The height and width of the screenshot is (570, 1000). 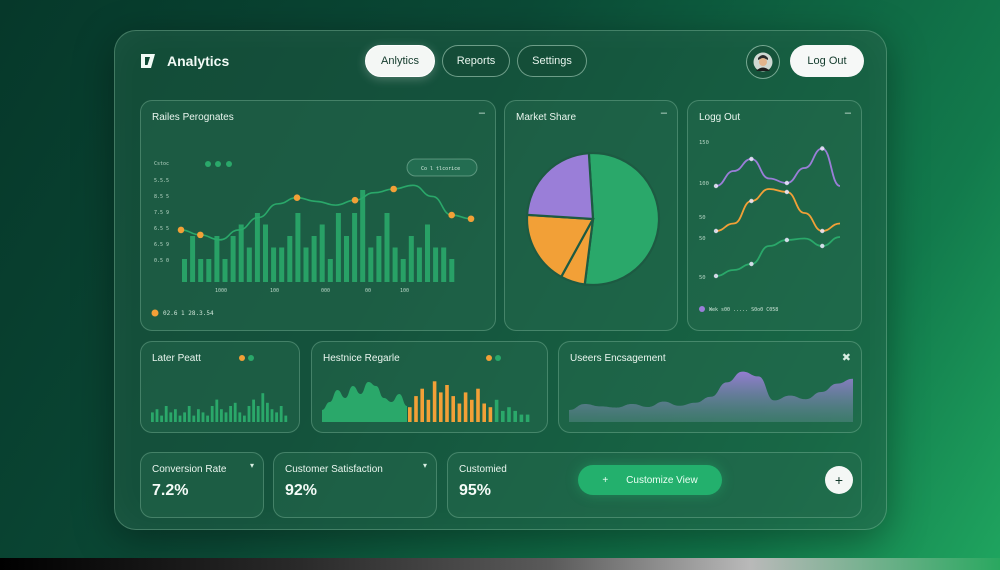 What do you see at coordinates (188, 313) in the screenshot?
I see `footer-label: 02.6 1 28.3.54` at bounding box center [188, 313].